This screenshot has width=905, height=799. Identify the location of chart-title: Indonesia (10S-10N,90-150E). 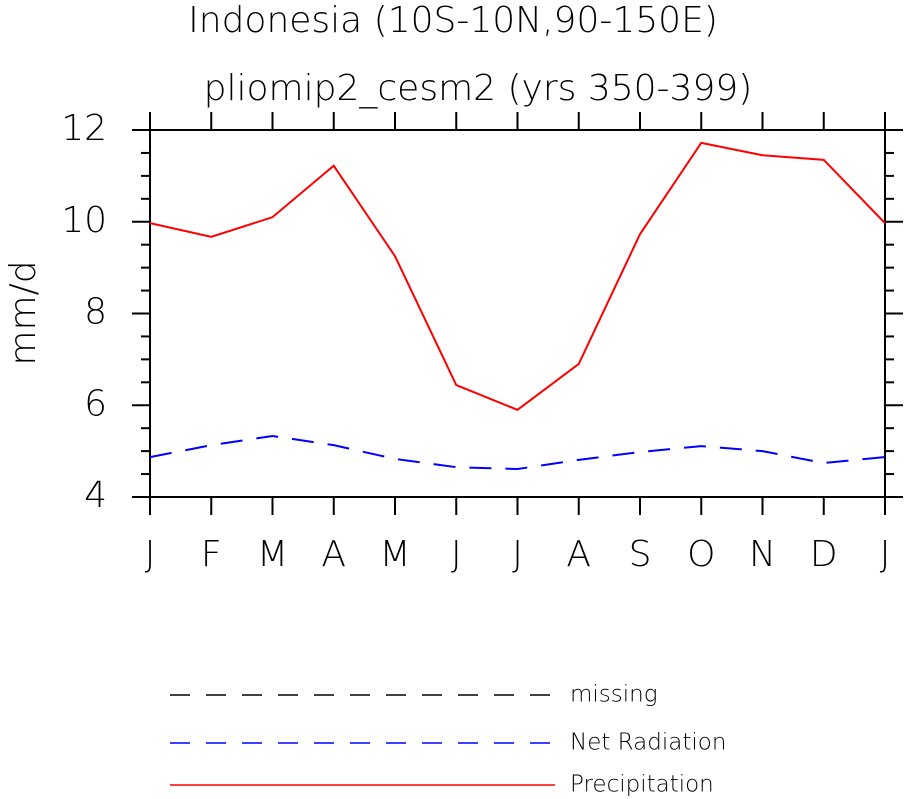
(453, 20).